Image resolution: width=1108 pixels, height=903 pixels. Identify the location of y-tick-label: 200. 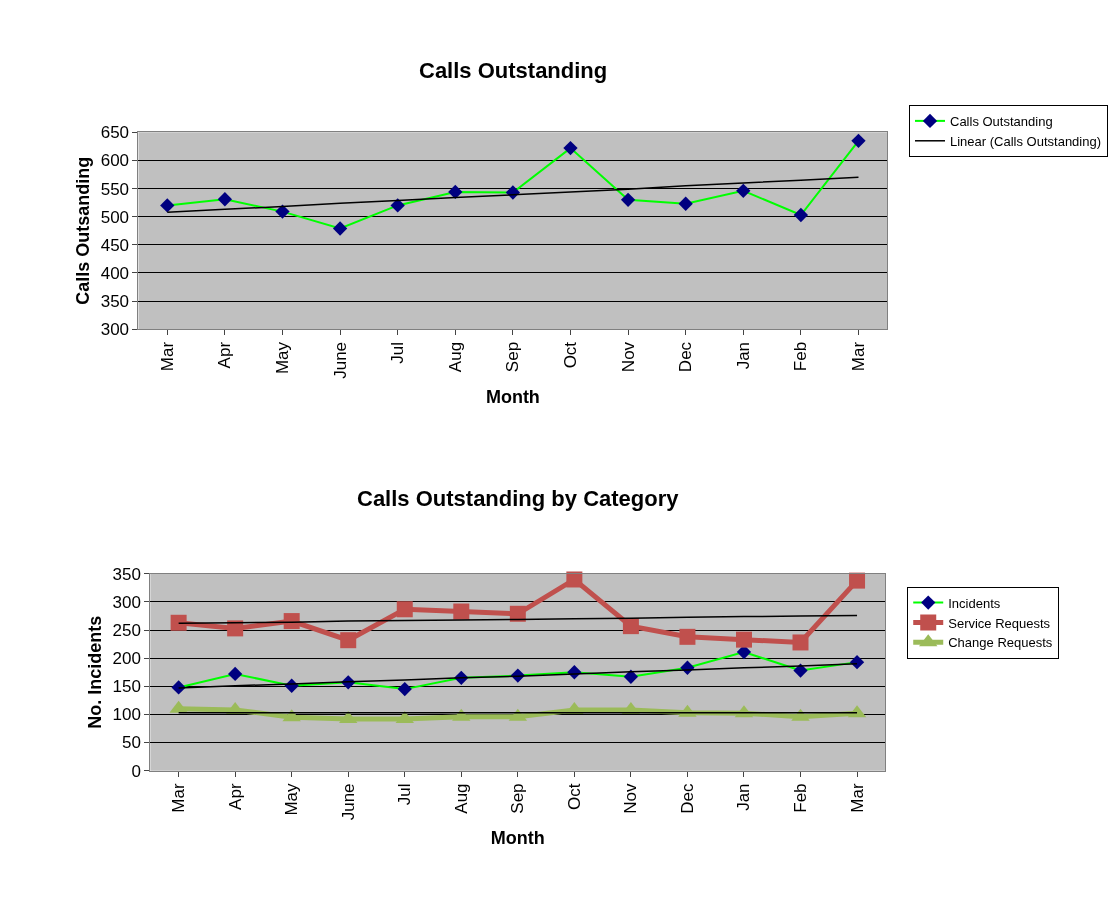
(126, 659).